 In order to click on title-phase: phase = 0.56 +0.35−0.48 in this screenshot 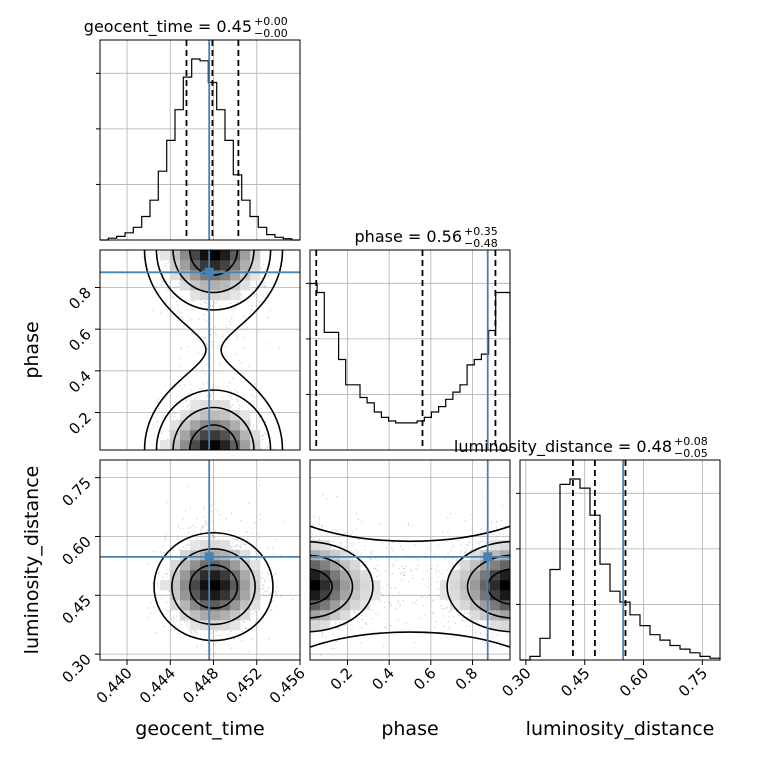, I will do `click(426, 237)`.